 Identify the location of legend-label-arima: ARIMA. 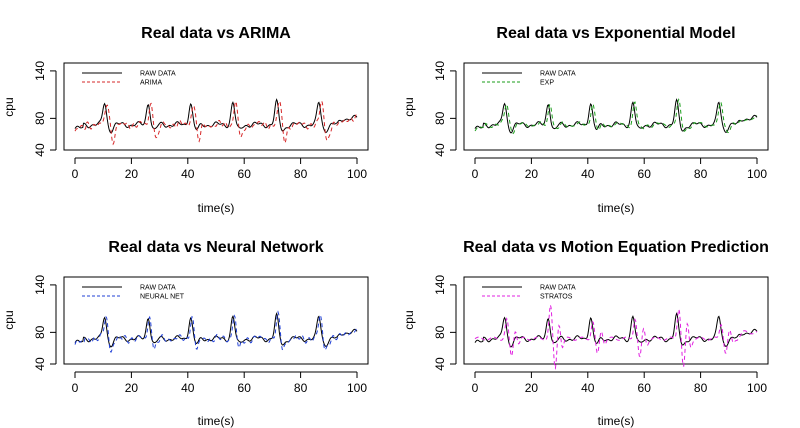
(151, 83).